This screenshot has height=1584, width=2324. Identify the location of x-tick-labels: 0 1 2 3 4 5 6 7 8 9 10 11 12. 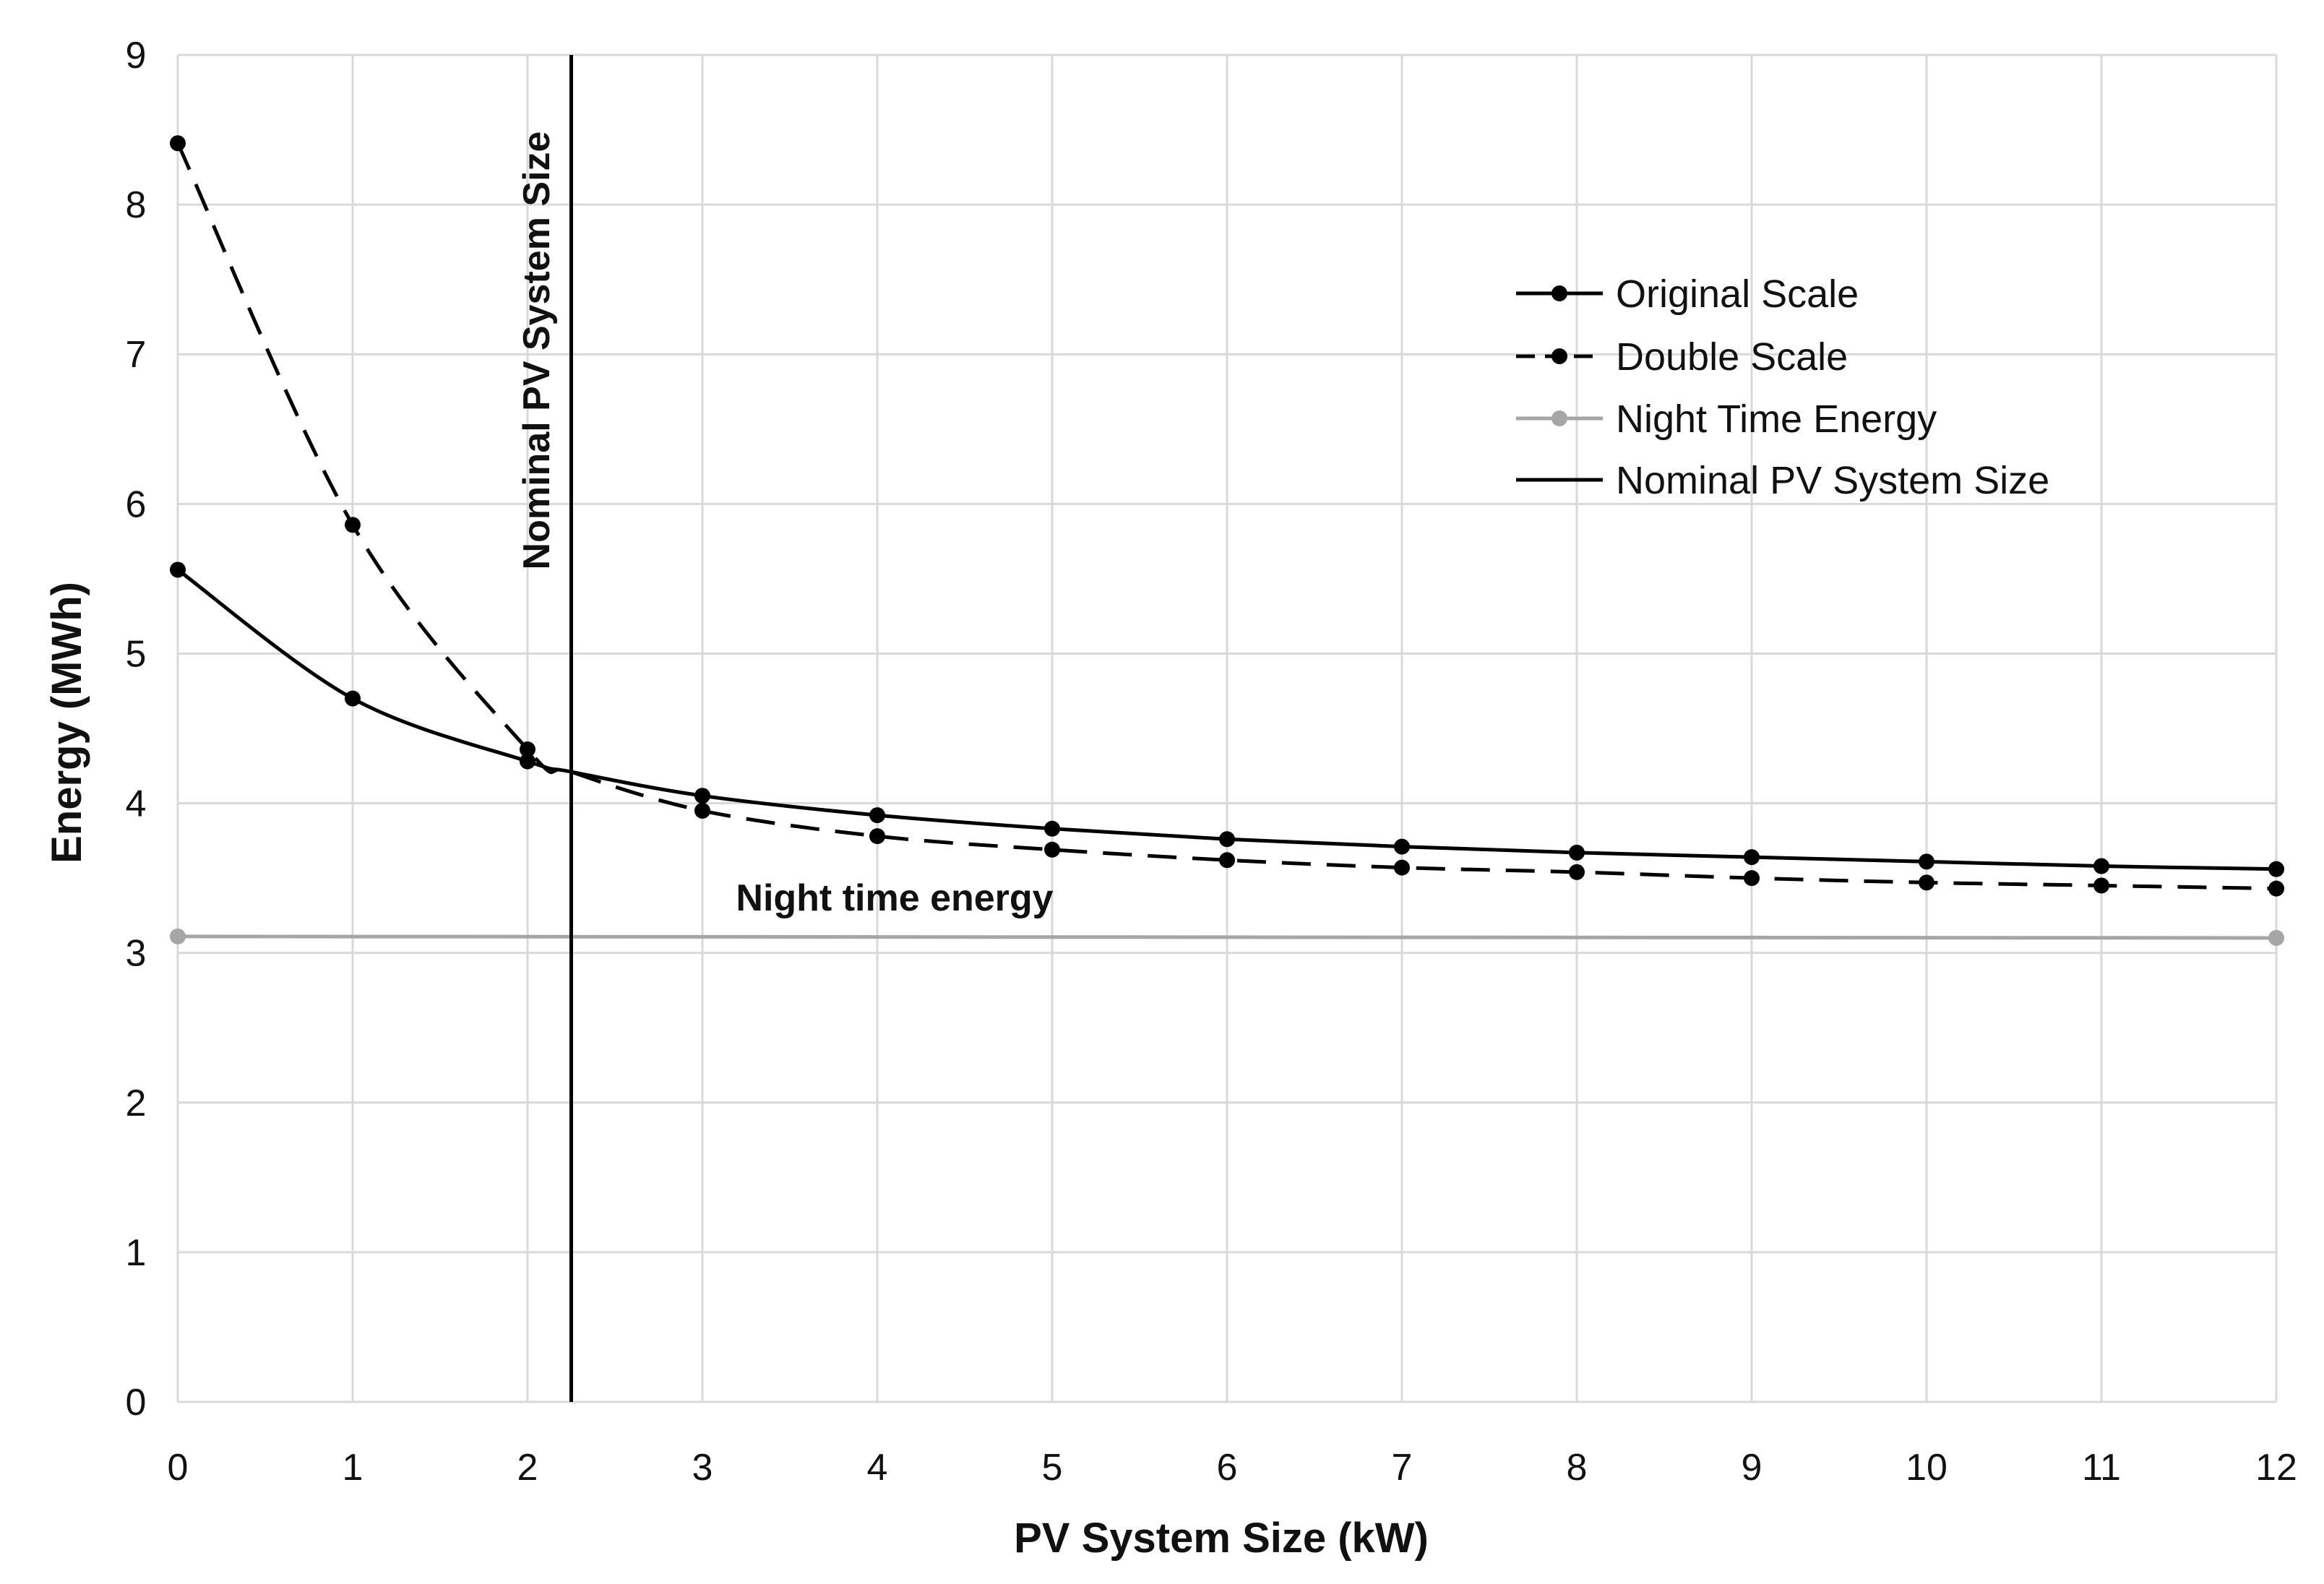
(1232, 1468).